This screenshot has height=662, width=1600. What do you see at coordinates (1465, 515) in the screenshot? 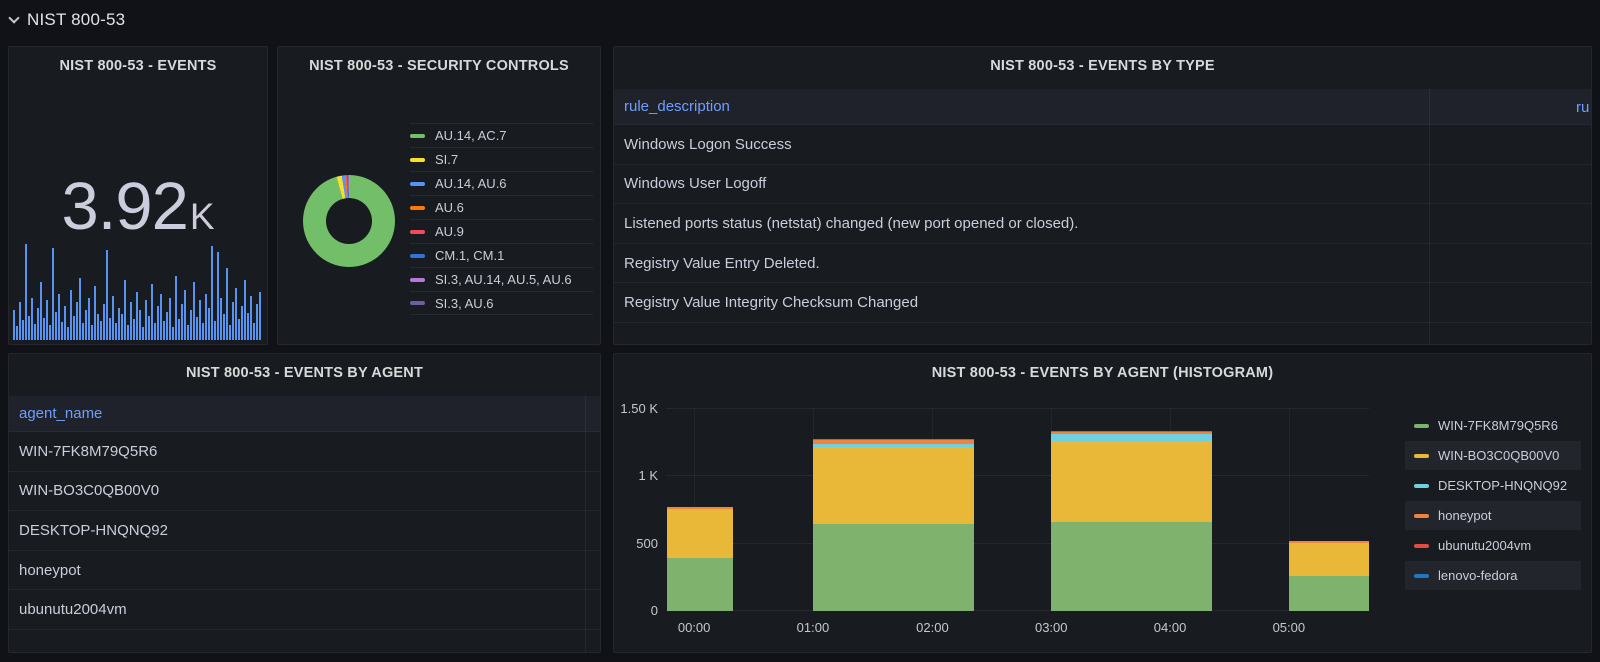
I see `legend-label: honeypot` at bounding box center [1465, 515].